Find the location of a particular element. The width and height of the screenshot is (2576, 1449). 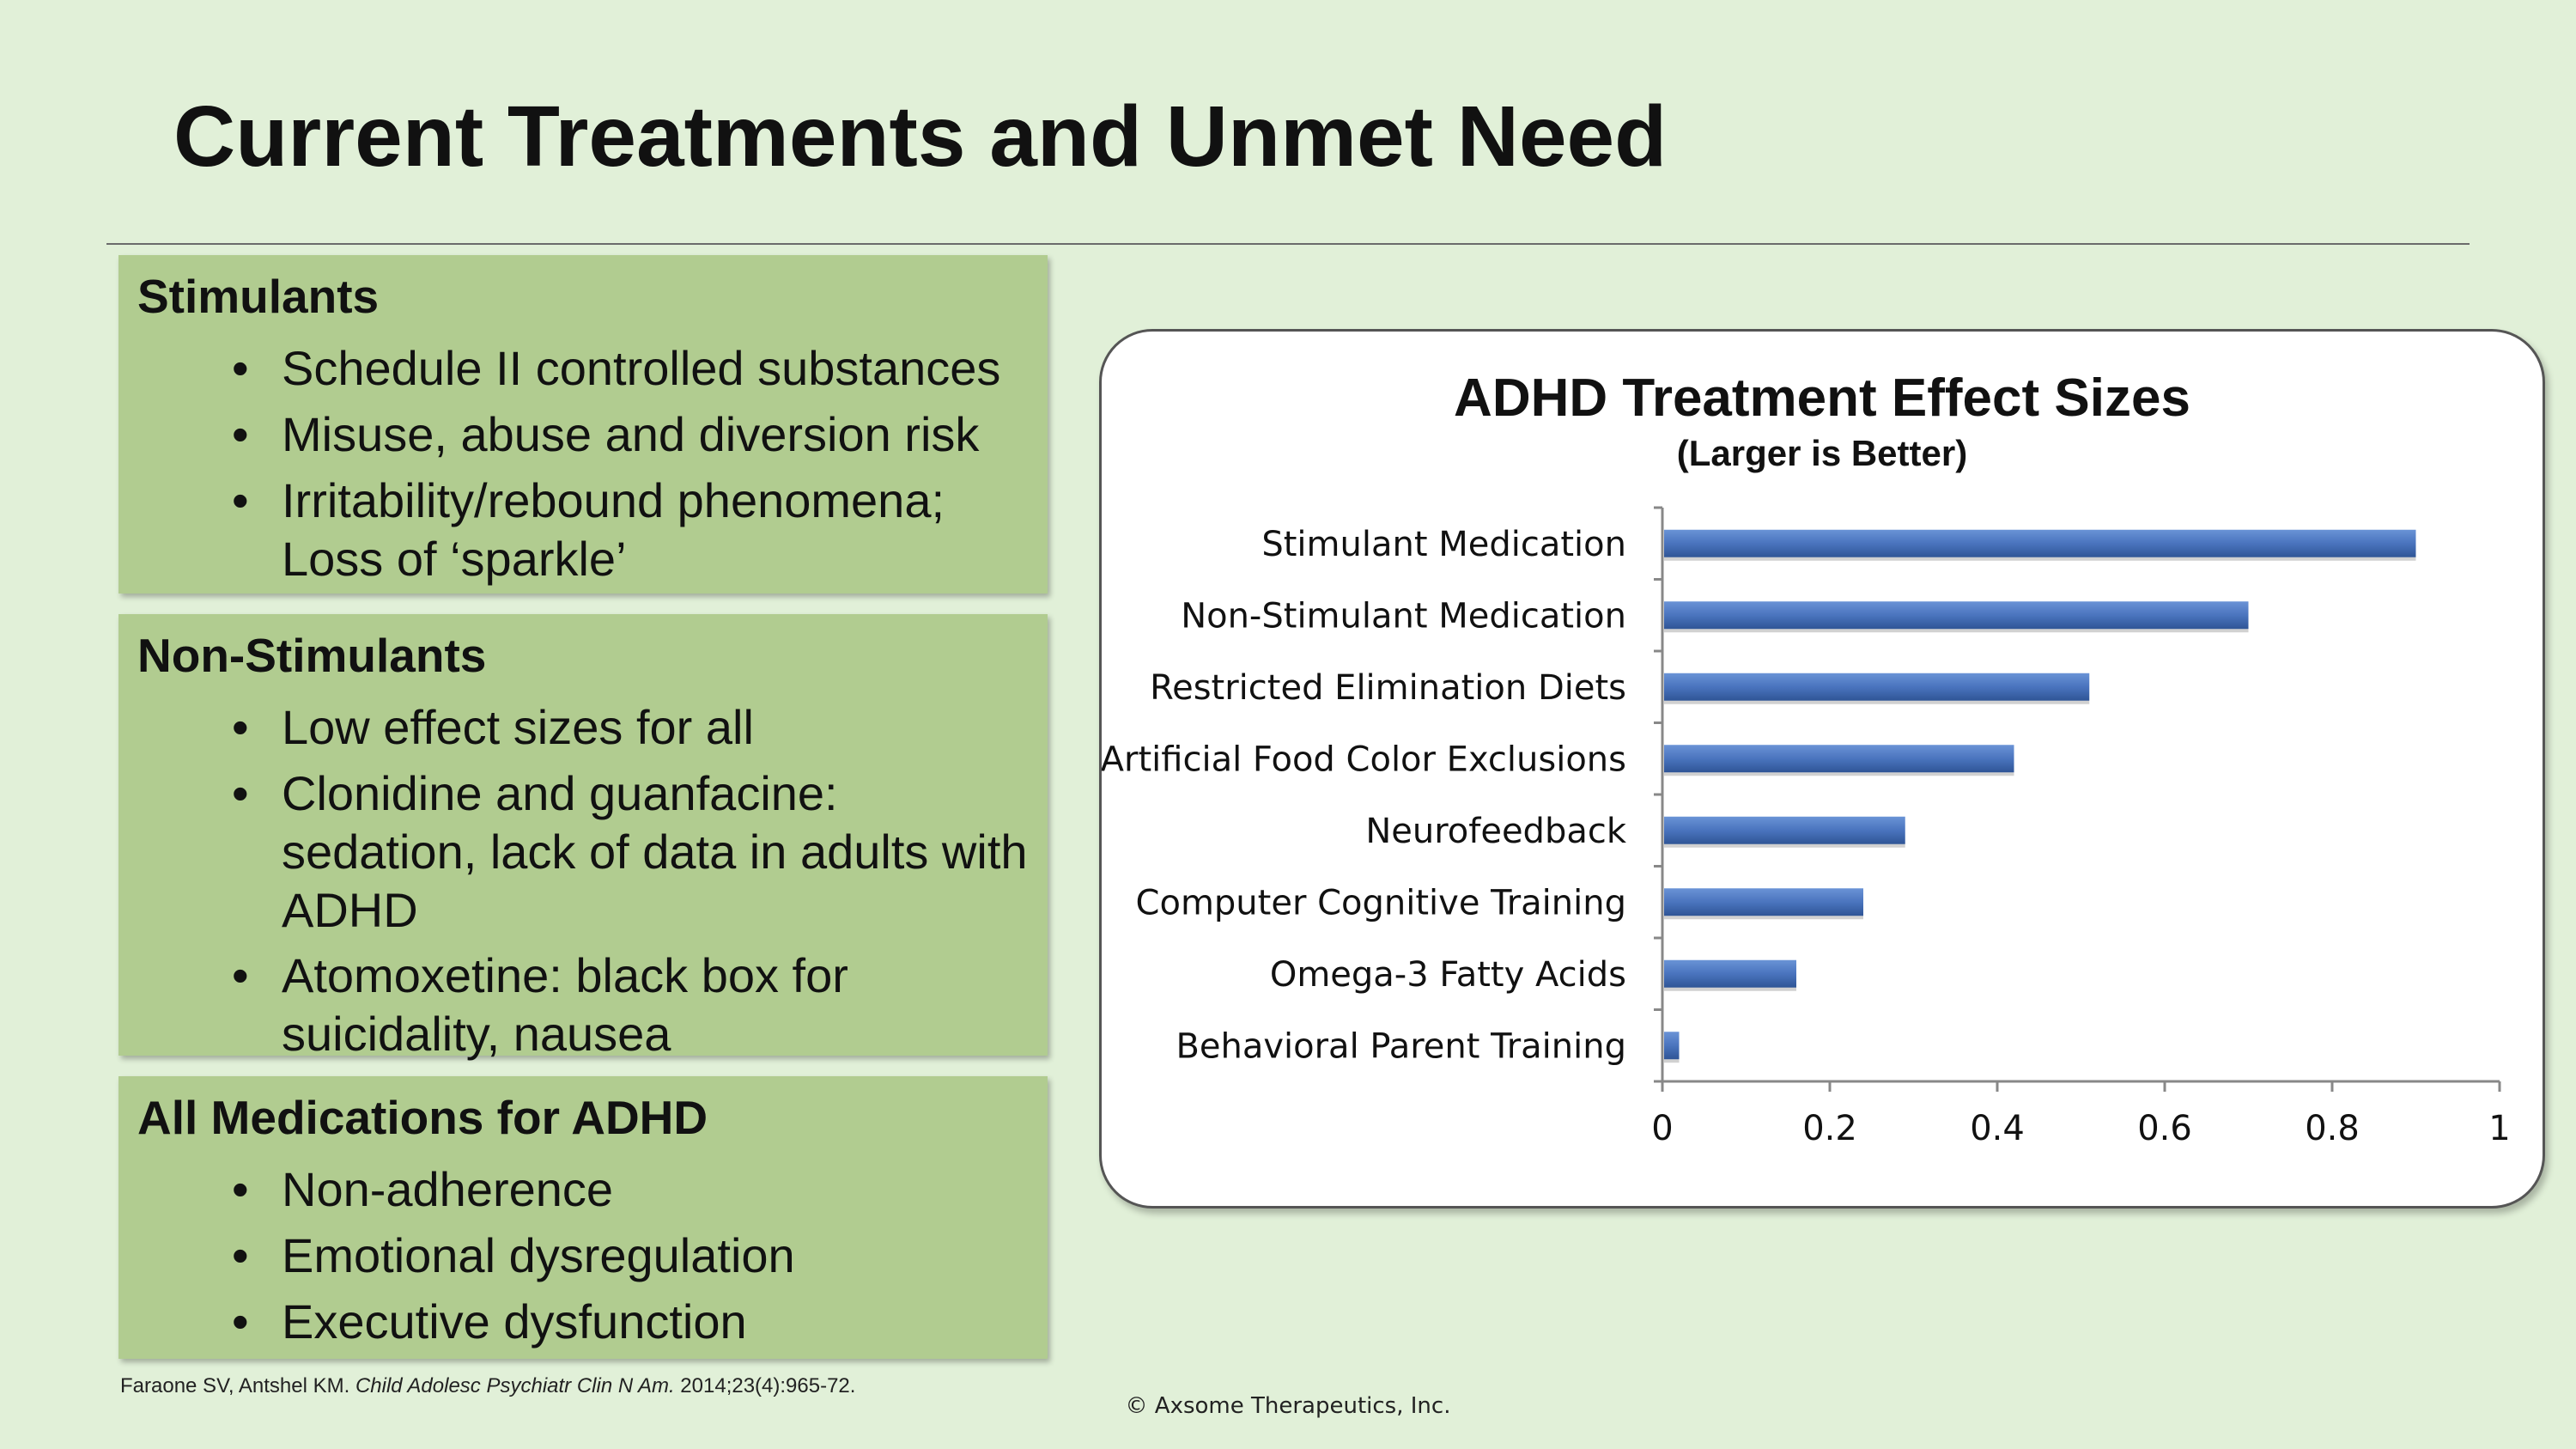

box-heading: Non-Stimulants is located at coordinates (312, 655).